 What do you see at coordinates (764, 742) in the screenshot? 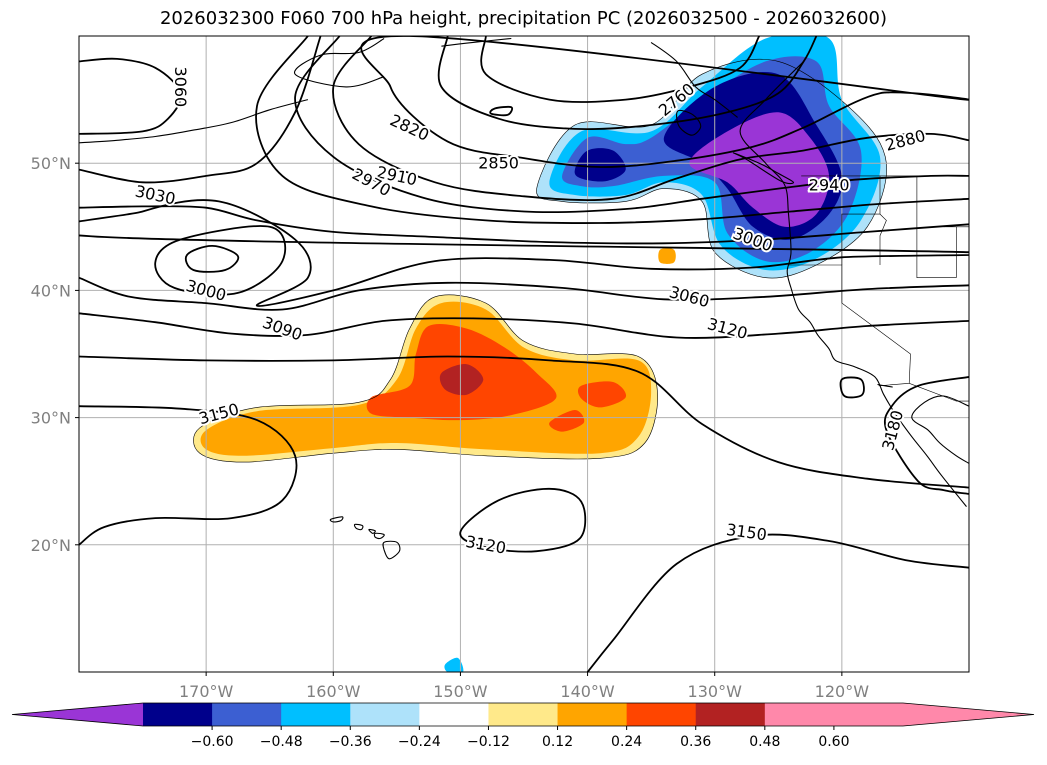
I see `colorbar-tick-label: 0.48` at bounding box center [764, 742].